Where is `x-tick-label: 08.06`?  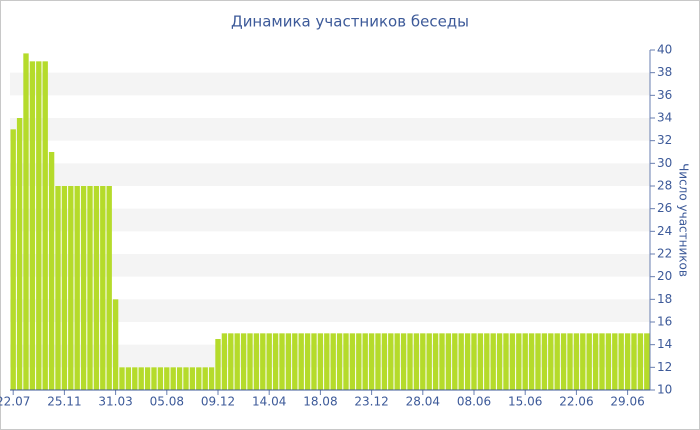
x-tick-label: 08.06 is located at coordinates (474, 402).